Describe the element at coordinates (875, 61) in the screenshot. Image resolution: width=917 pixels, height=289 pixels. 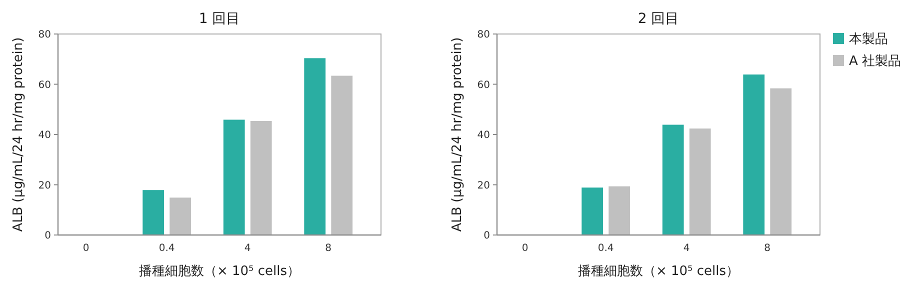
I see `legend-label: A 社製品` at that location.